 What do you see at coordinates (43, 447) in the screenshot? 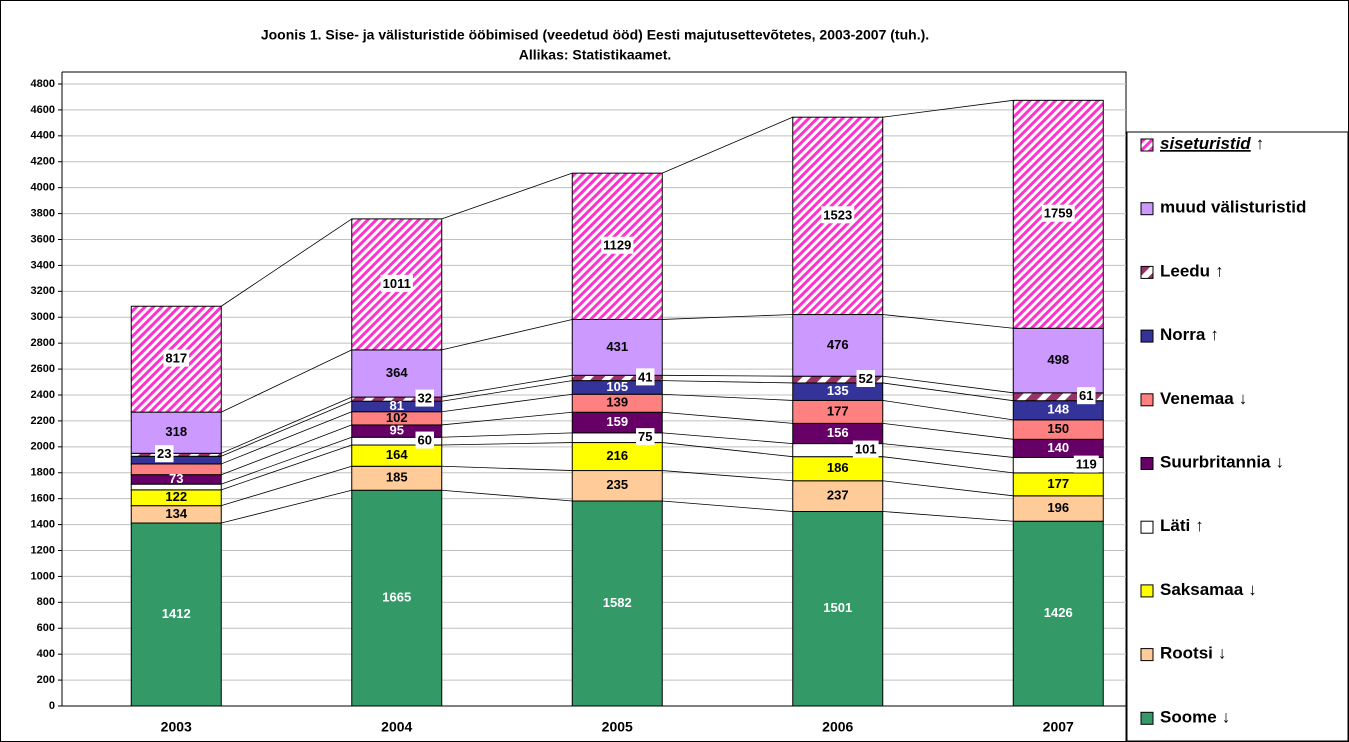
I see `y-tick-label: 2000` at bounding box center [43, 447].